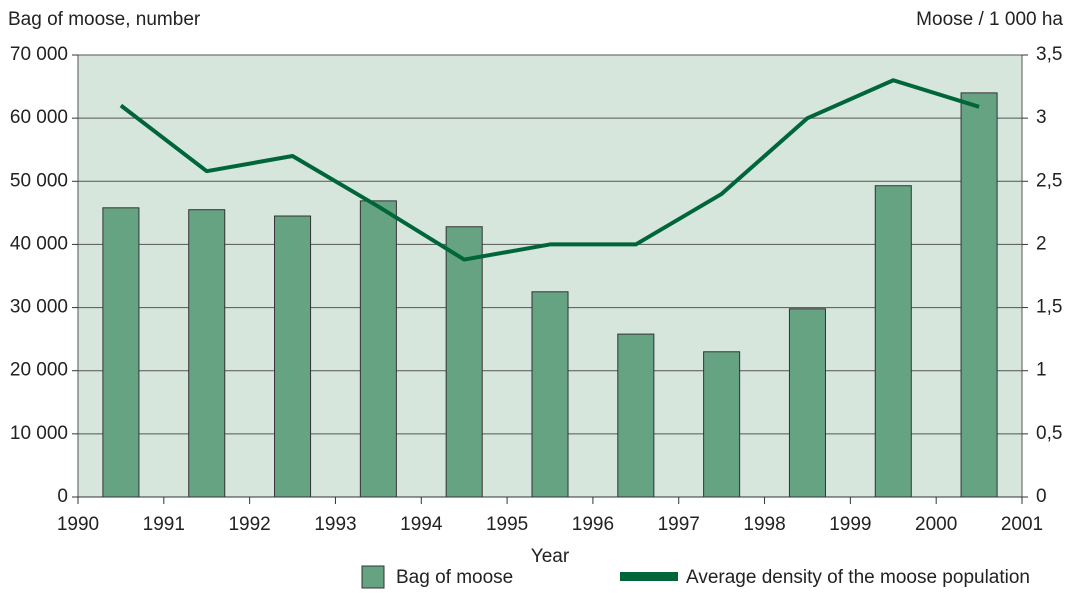 The image size is (1071, 593). What do you see at coordinates (39, 243) in the screenshot?
I see `y-tick-label: 40 000` at bounding box center [39, 243].